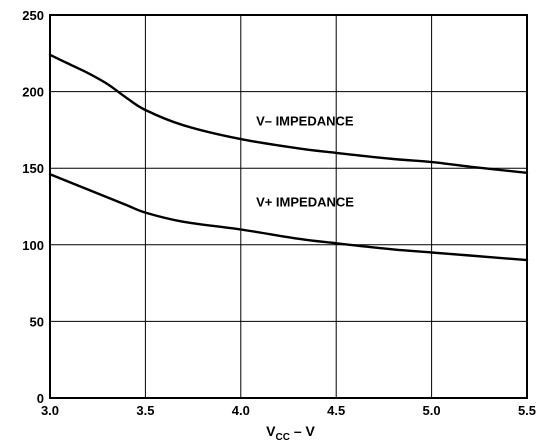 This screenshot has width=550, height=443. What do you see at coordinates (37, 321) in the screenshot?
I see `y-tick-label: 50` at bounding box center [37, 321].